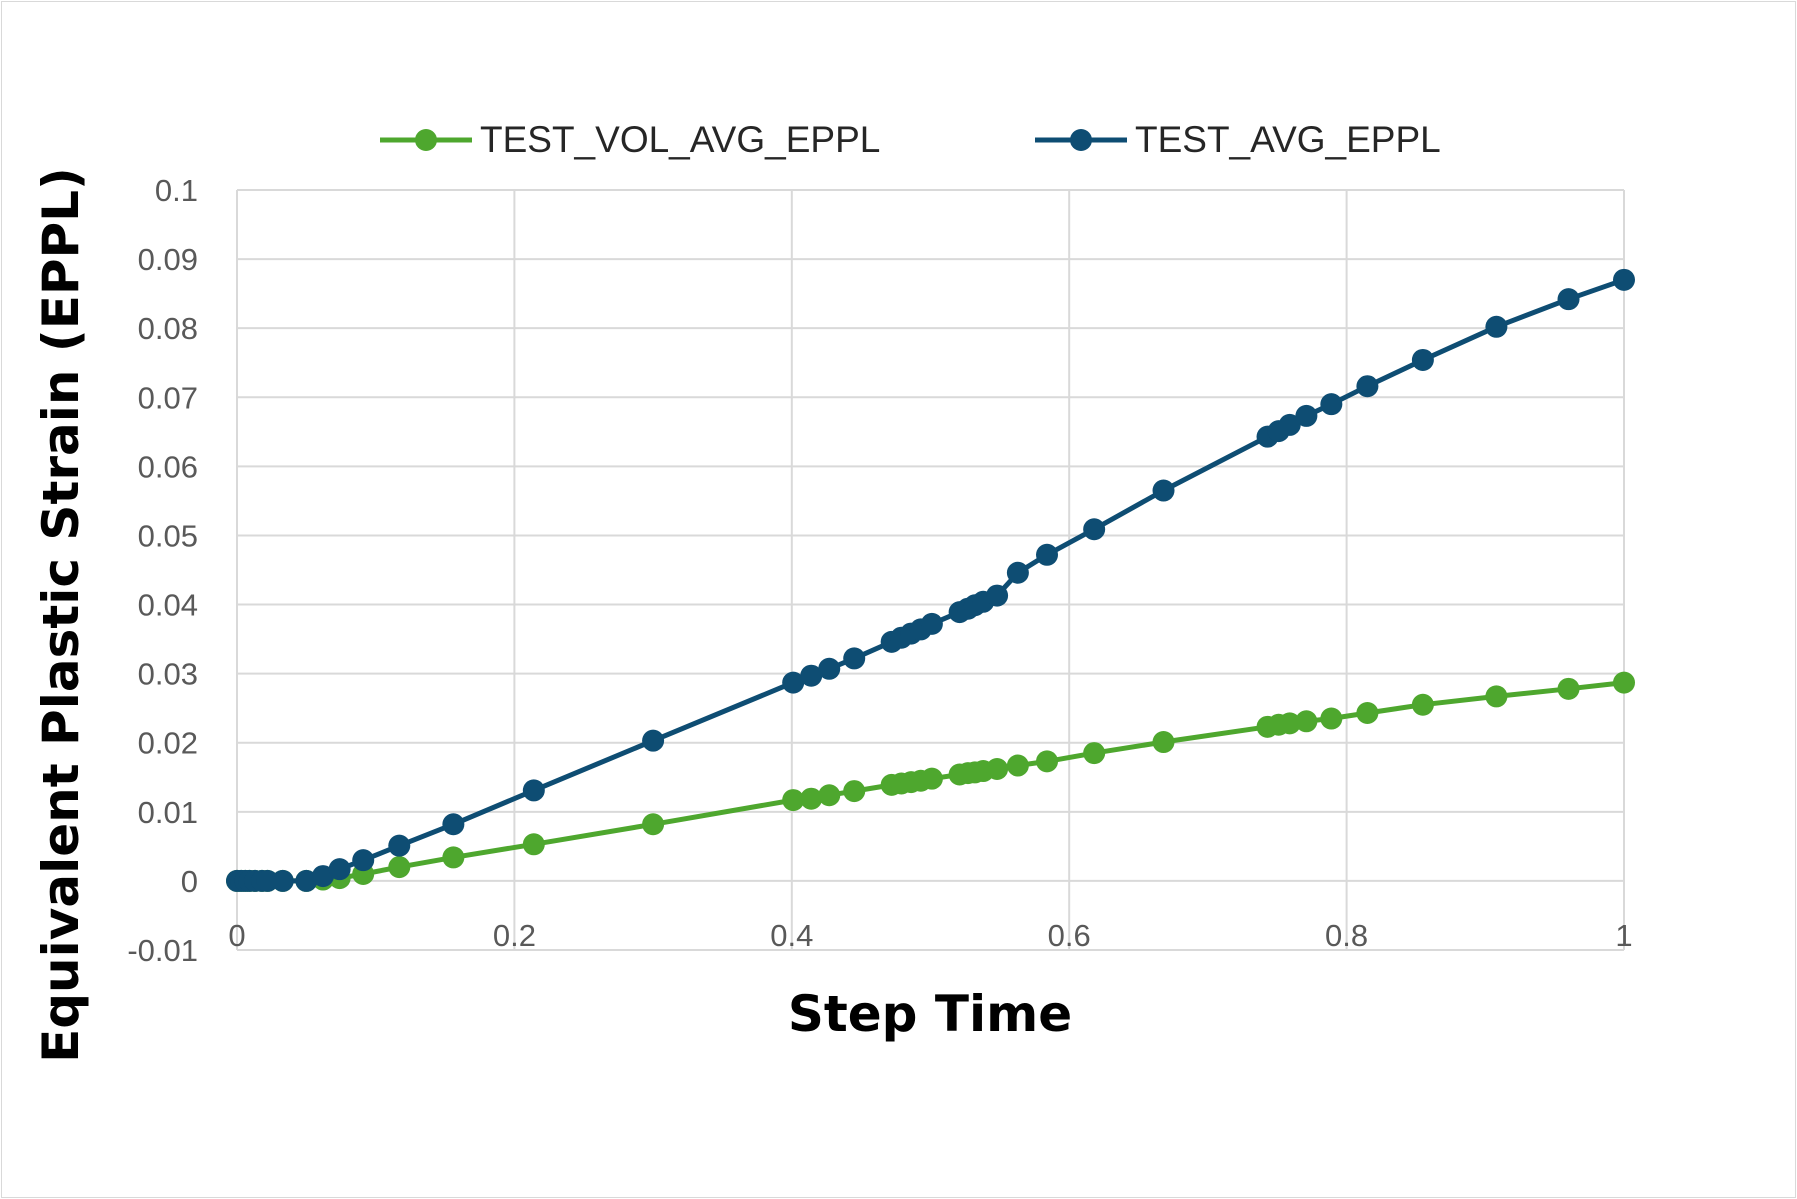 This screenshot has height=1199, width=1797. I want to click on y-tick-label: 0.07, so click(168, 397).